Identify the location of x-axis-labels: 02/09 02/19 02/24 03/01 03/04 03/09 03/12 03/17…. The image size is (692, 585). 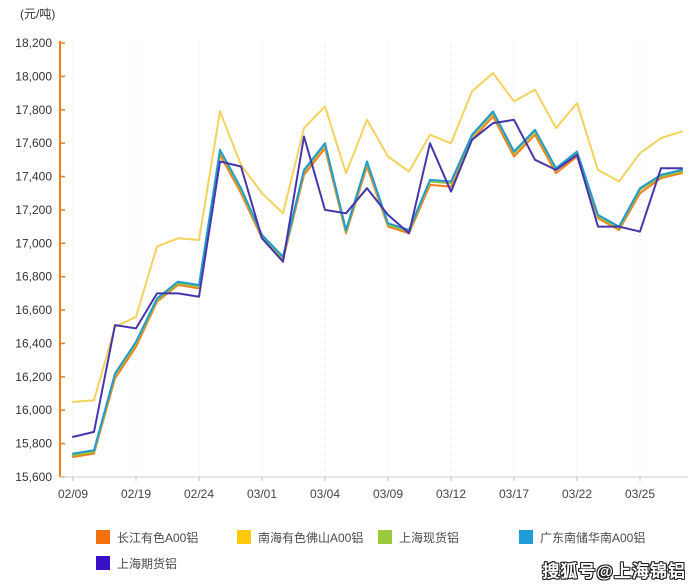
(356, 494).